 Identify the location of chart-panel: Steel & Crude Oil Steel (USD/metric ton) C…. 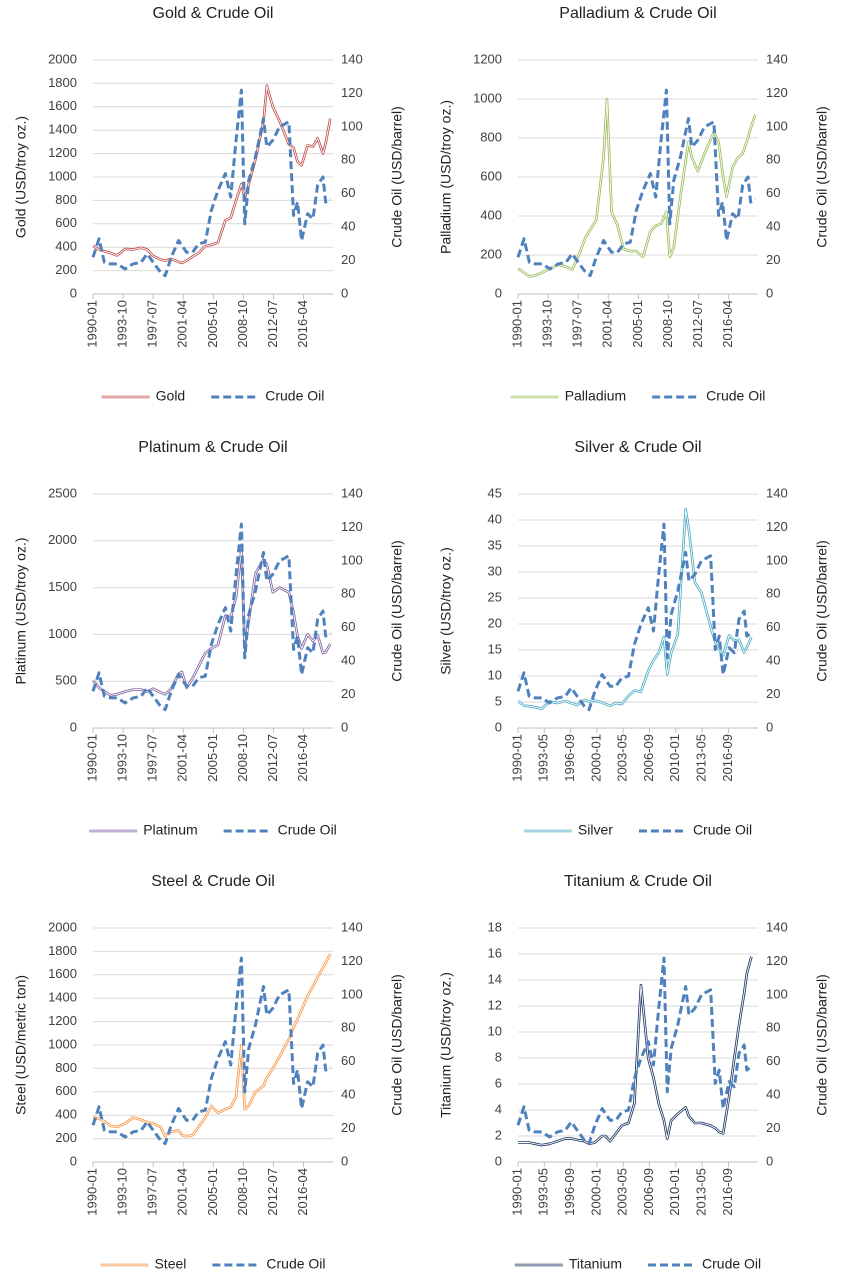
(209, 1072).